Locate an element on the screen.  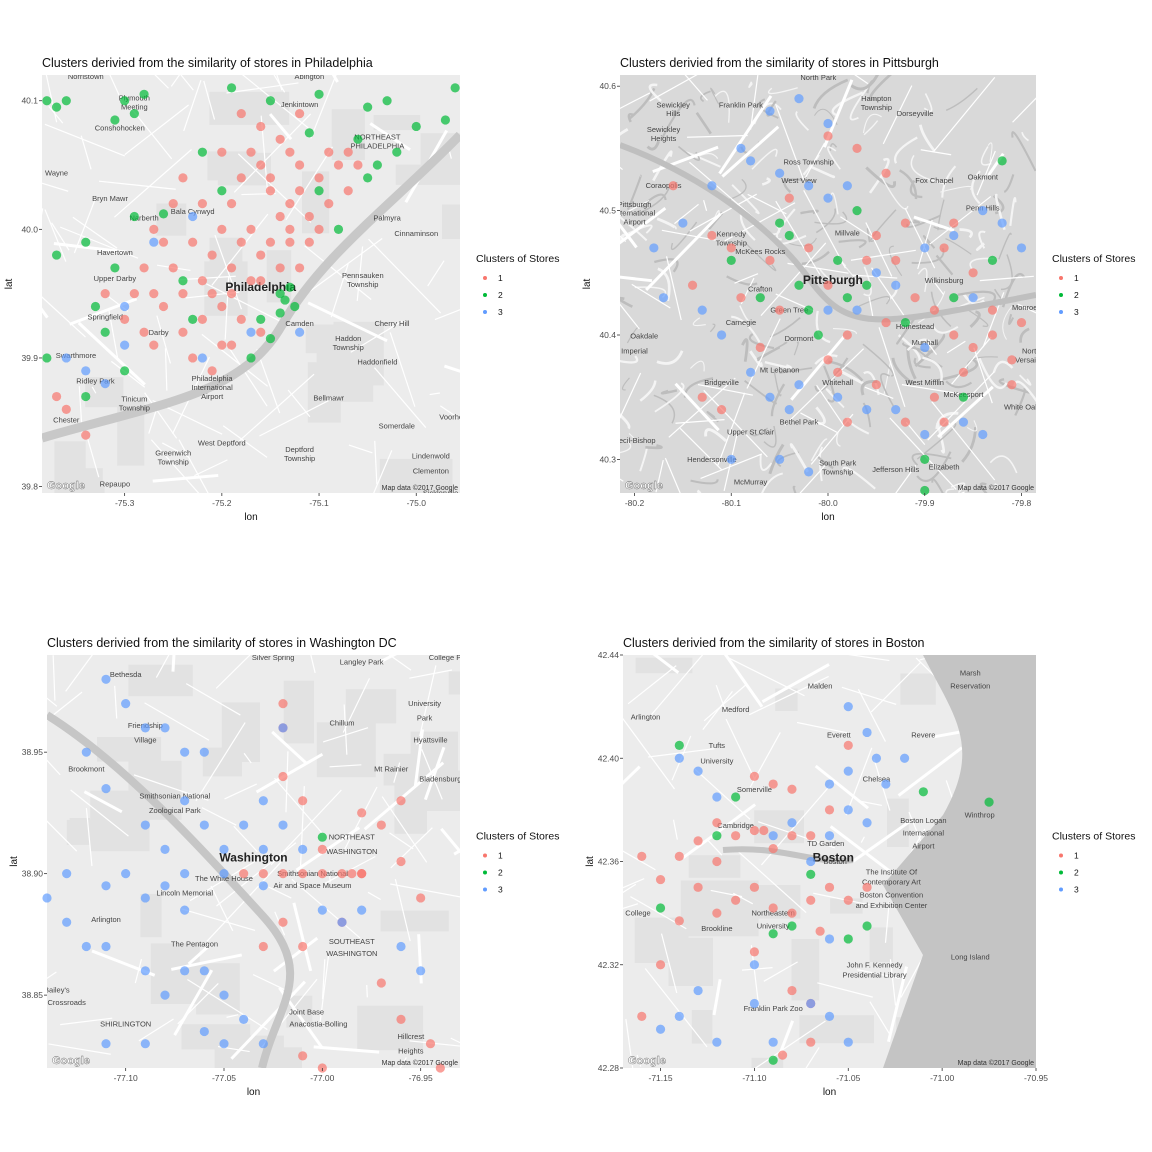
map-place-label: College is located at coordinates (637, 913).